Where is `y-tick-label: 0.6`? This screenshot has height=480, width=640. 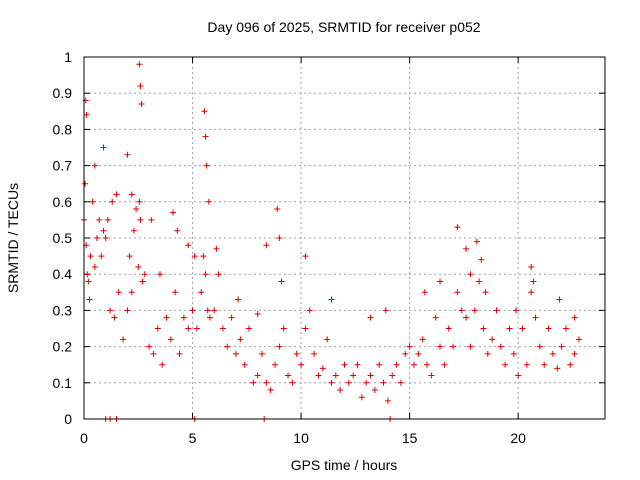 y-tick-label: 0.6 is located at coordinates (63, 202).